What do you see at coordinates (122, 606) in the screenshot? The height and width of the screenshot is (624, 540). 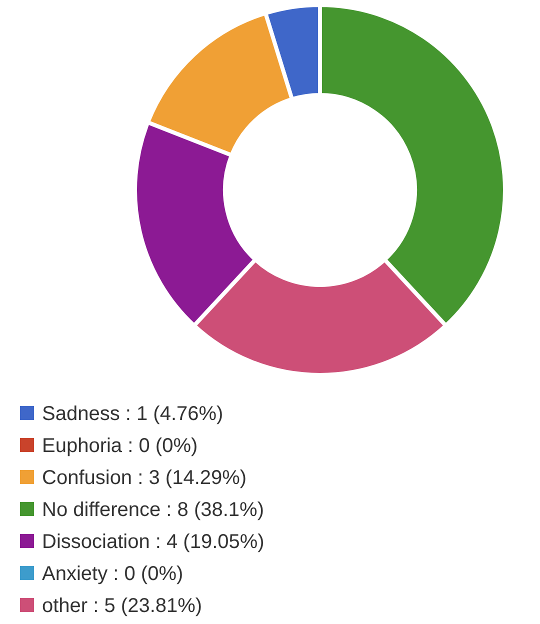 I see `legend-label: other : 5 (23.81%)` at bounding box center [122, 606].